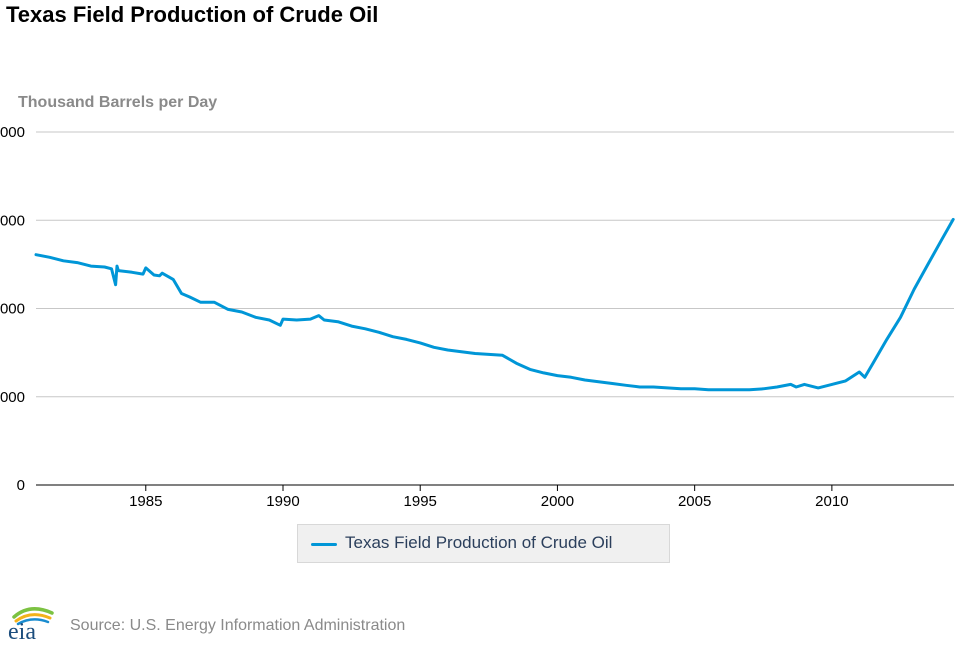 This screenshot has height=647, width=970. I want to click on legend-swatch, so click(324, 544).